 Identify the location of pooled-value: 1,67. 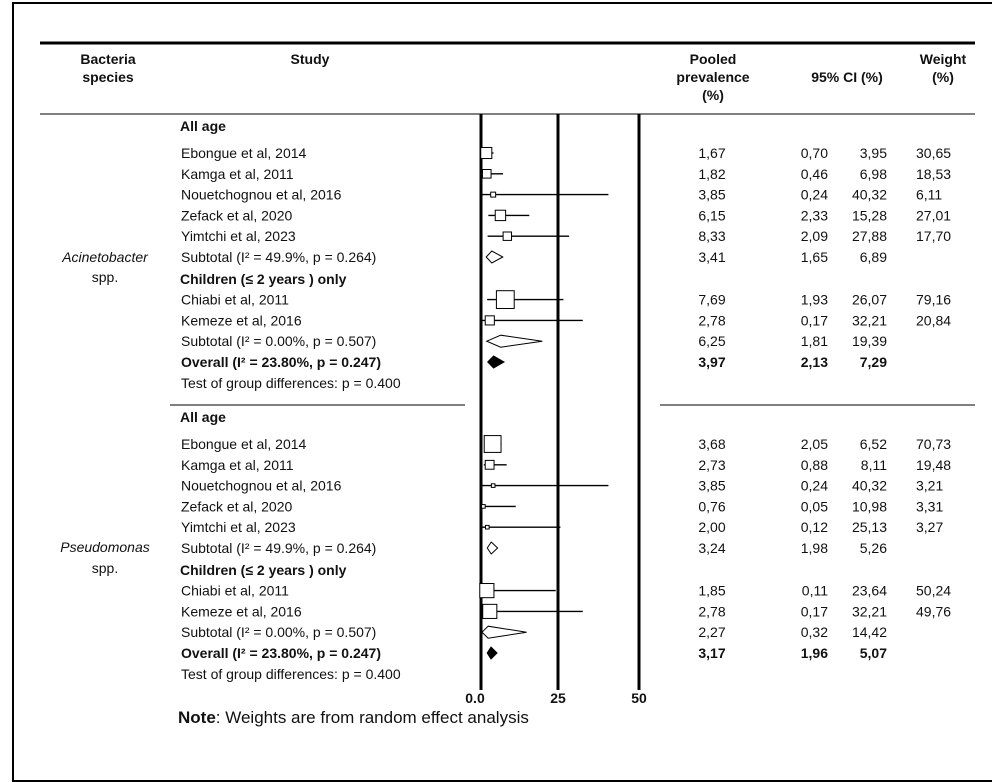
(711, 153).